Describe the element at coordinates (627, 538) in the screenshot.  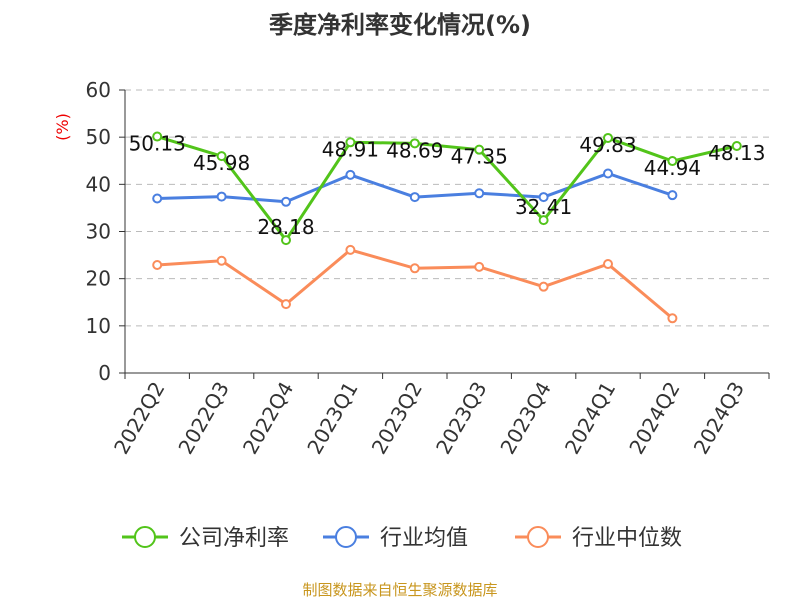
I see `legend-label: 行业中位数` at that location.